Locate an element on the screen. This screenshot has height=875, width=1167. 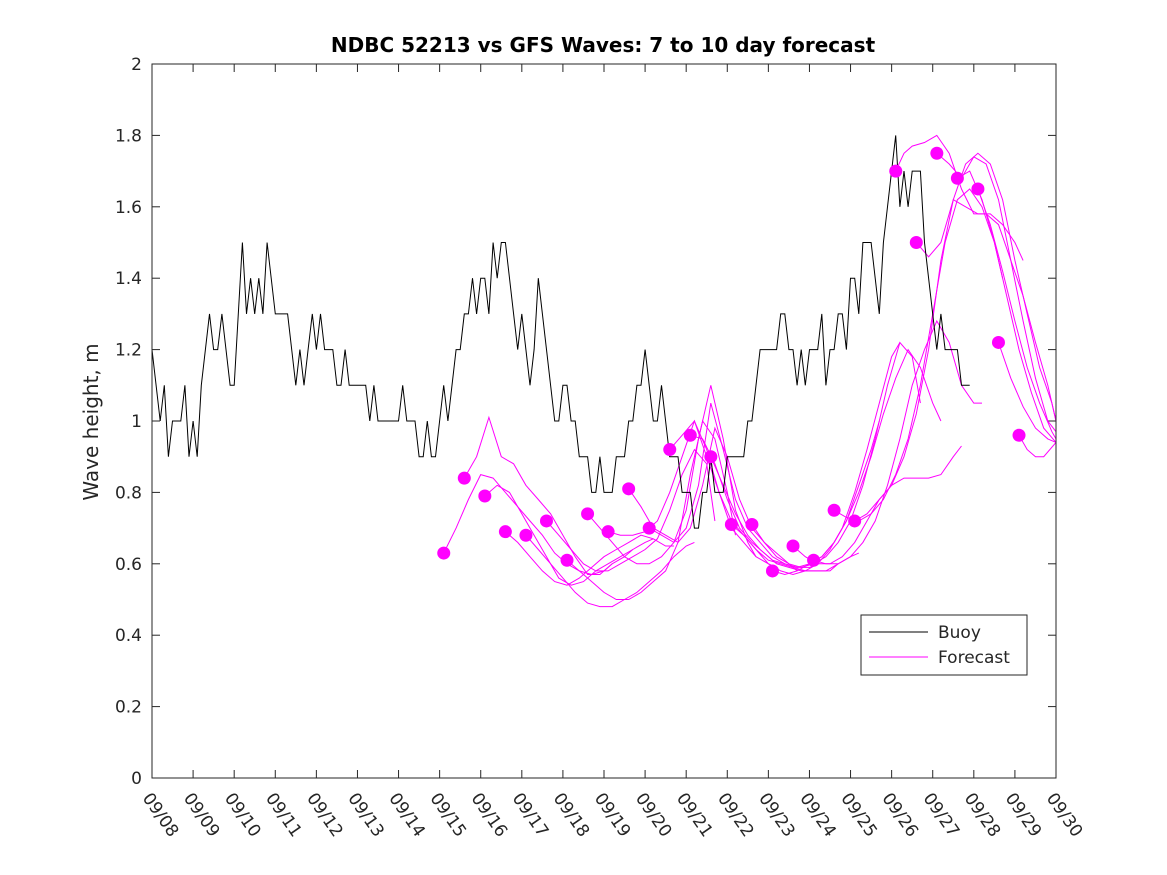
y-tick-label: 0 is located at coordinates (136, 779).